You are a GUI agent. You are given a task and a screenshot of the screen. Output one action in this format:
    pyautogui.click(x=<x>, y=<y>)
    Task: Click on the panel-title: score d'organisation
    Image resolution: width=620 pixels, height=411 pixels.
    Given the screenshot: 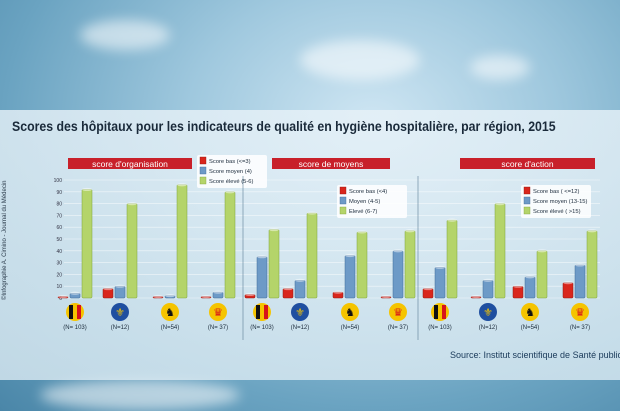 What is the action you would take?
    pyautogui.click(x=130, y=164)
    